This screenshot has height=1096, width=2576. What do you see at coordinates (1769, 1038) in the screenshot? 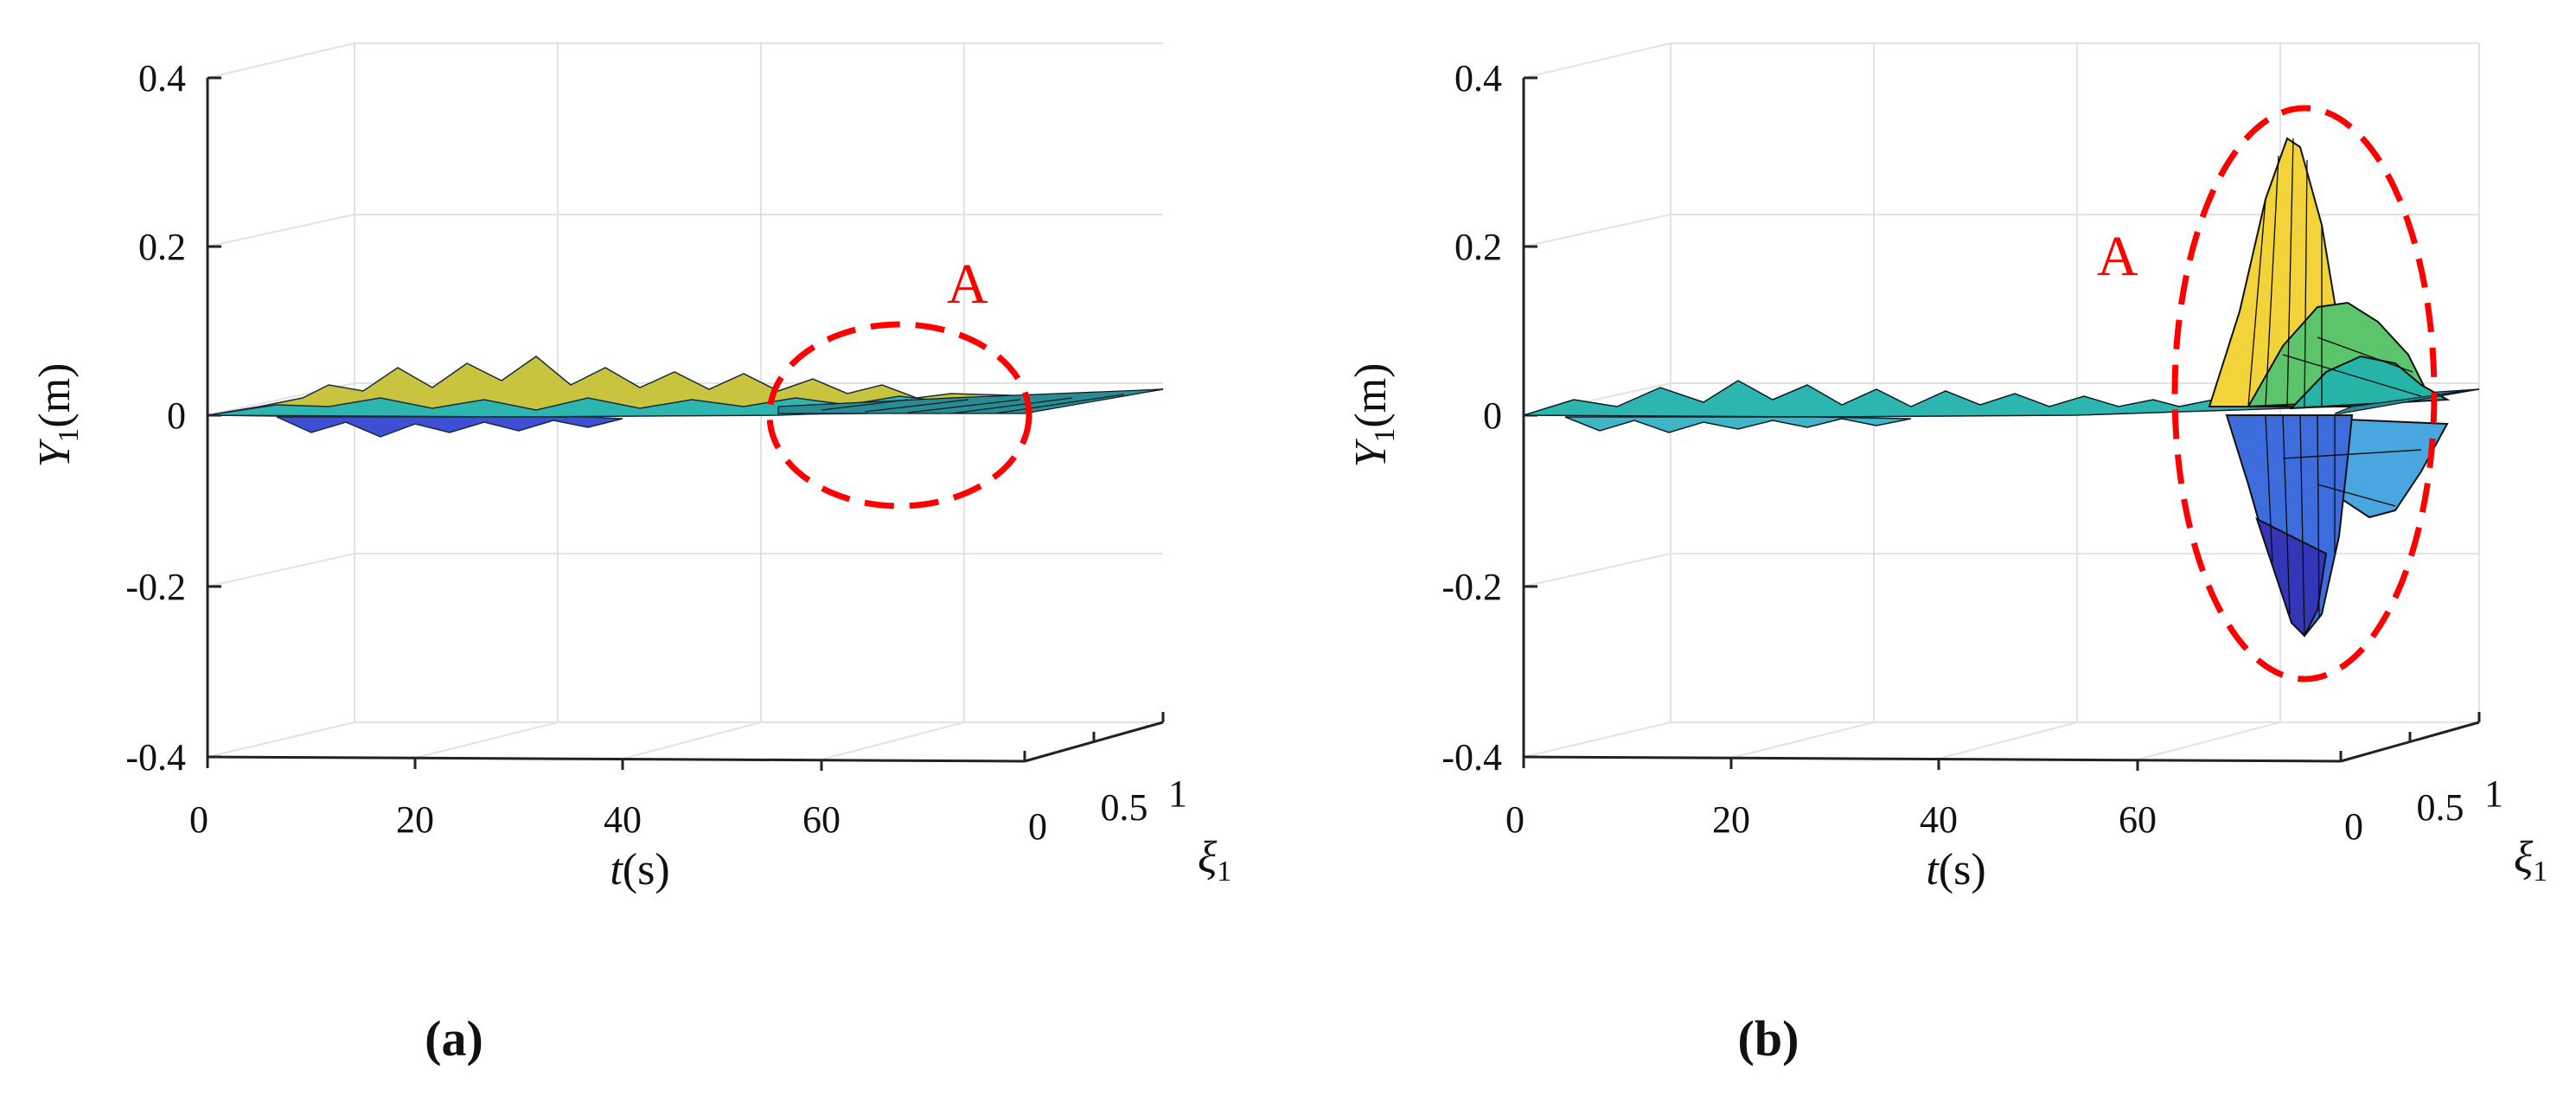
I see `caption-b: (b)` at bounding box center [1769, 1038].